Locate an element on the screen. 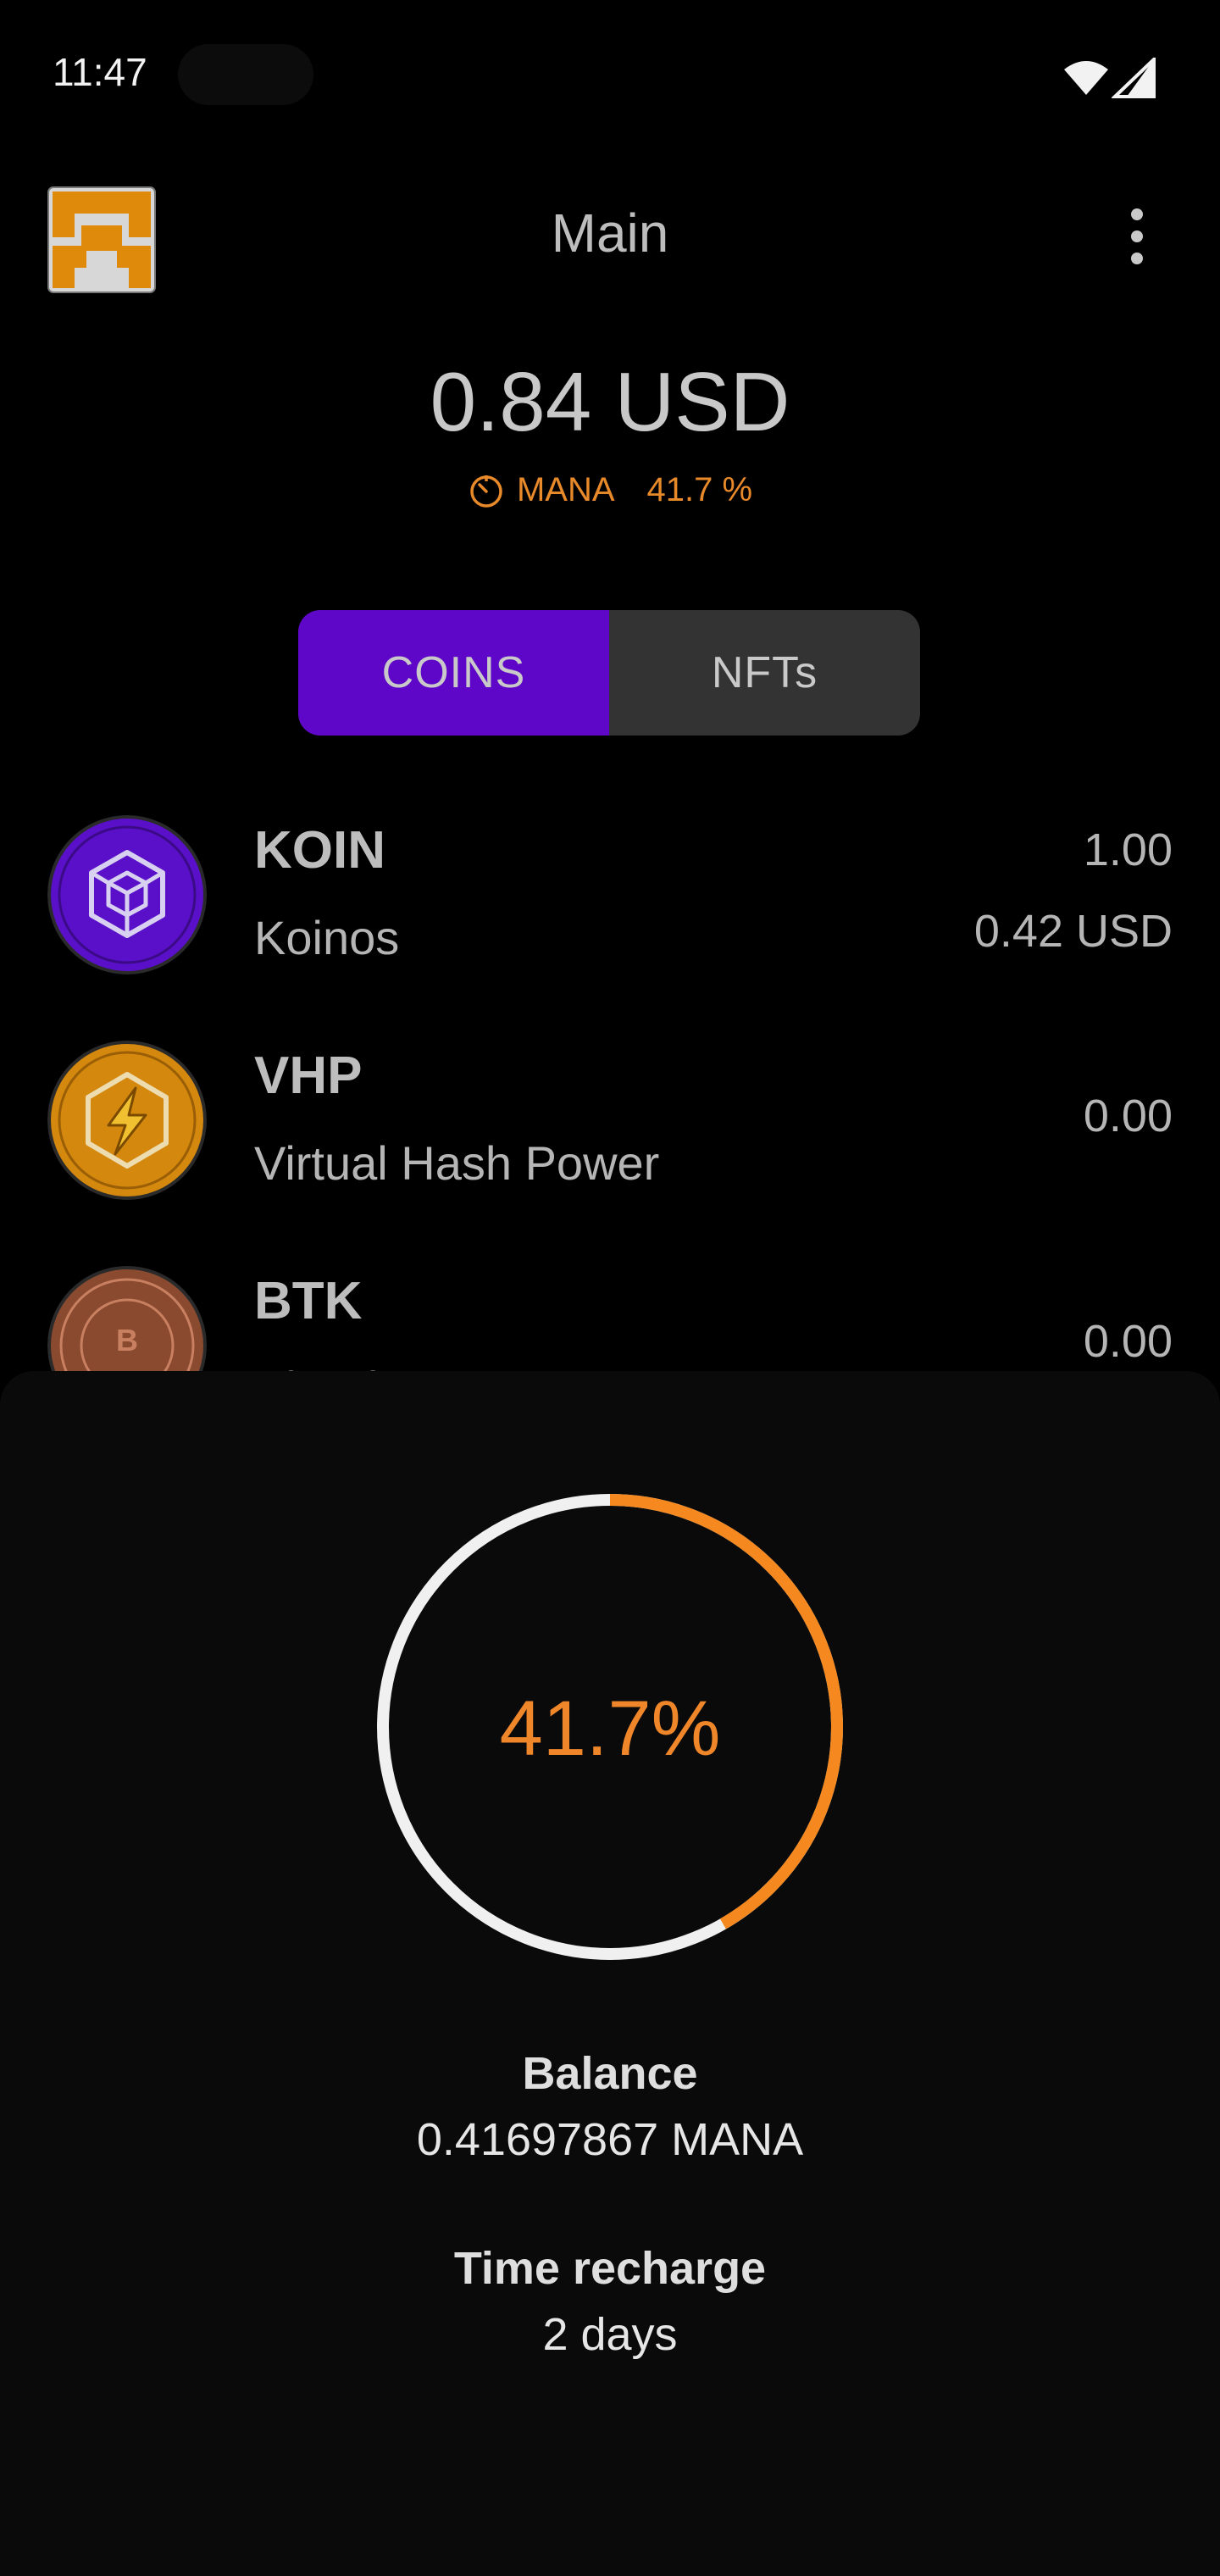 This screenshot has height=2576, width=1220. status-pill is located at coordinates (245, 74).